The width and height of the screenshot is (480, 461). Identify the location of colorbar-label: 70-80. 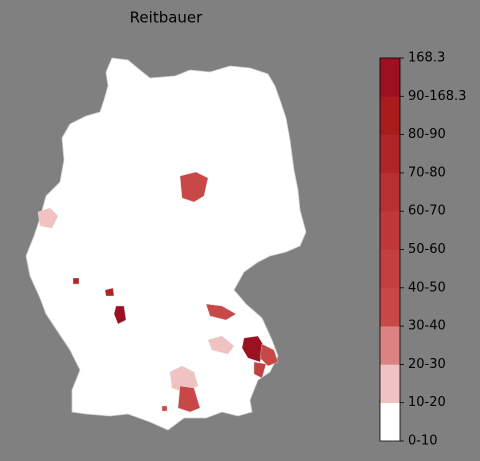
(427, 172).